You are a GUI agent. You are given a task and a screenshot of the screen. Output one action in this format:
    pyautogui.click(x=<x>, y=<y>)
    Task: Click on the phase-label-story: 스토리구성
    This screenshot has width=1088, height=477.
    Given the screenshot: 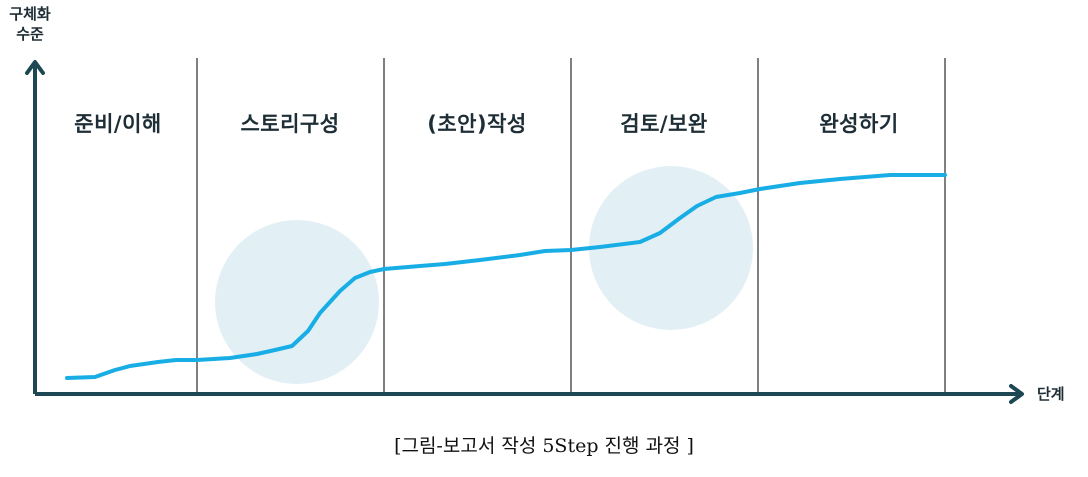 What is the action you would take?
    pyautogui.click(x=290, y=124)
    